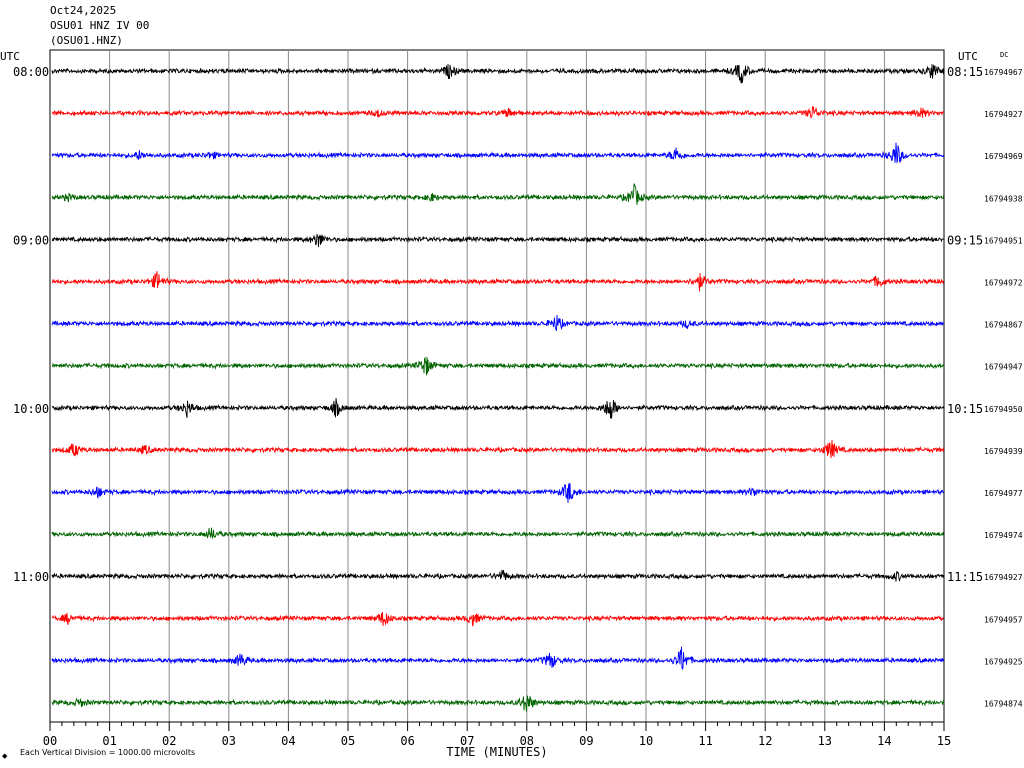 This screenshot has height=768, width=1024. Describe the element at coordinates (1003, 451) in the screenshot. I see `dc-value: 16794939` at that location.